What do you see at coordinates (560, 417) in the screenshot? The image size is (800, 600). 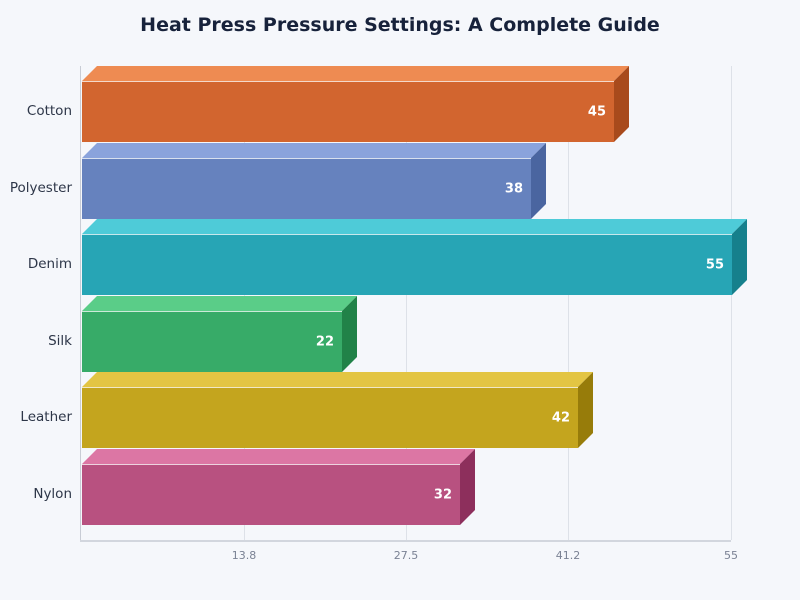 I see `bar-value-label: 42` at bounding box center [560, 417].